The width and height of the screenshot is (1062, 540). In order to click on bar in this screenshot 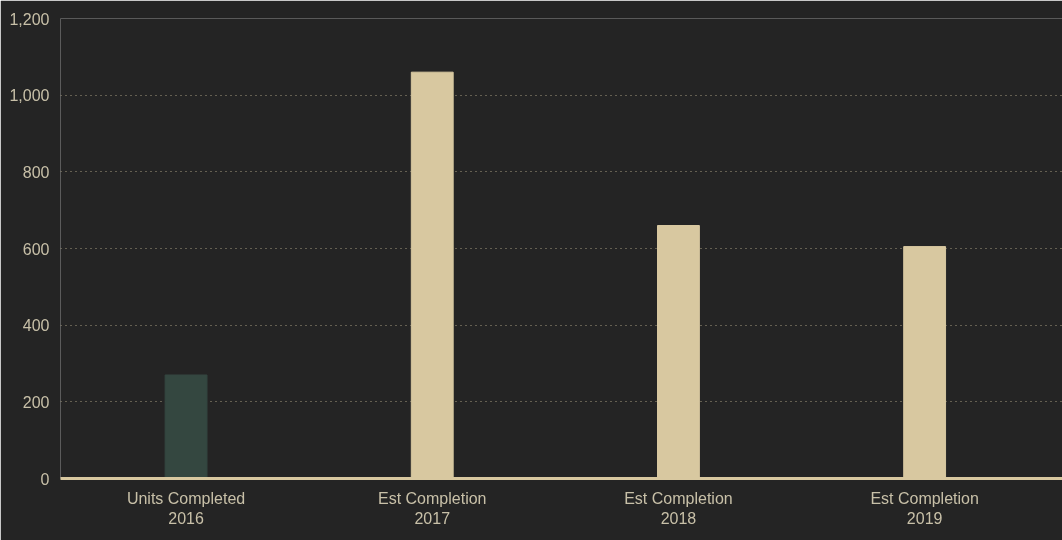, I will do `click(186, 426)`.